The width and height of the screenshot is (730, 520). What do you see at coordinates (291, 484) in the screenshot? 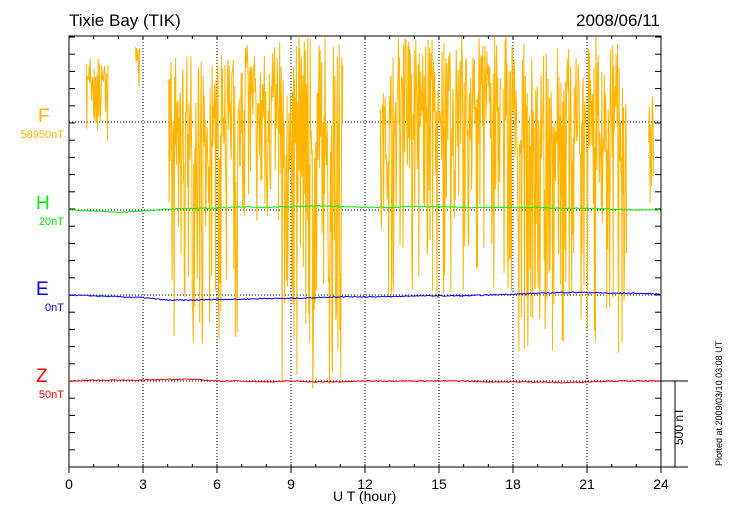
I see `x-tick-label: 9` at bounding box center [291, 484].